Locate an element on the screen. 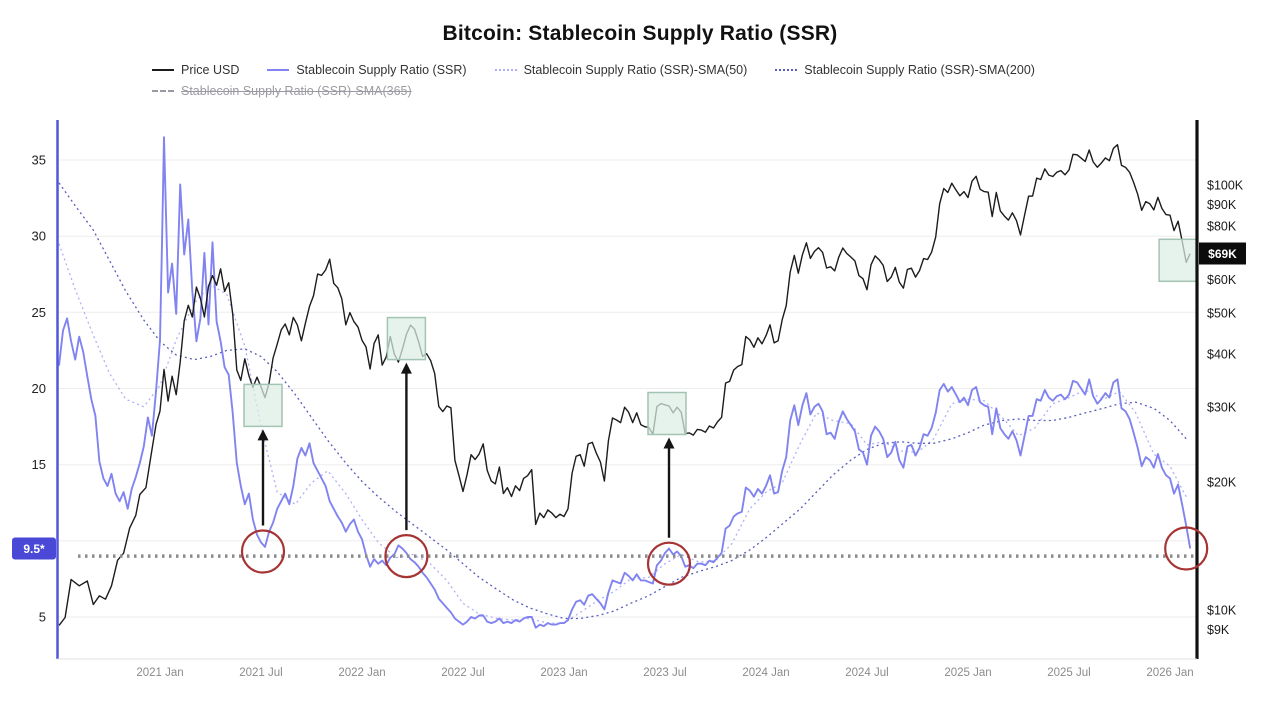 This screenshot has height=720, width=1280. right-tick-label: $30K is located at coordinates (1222, 408).